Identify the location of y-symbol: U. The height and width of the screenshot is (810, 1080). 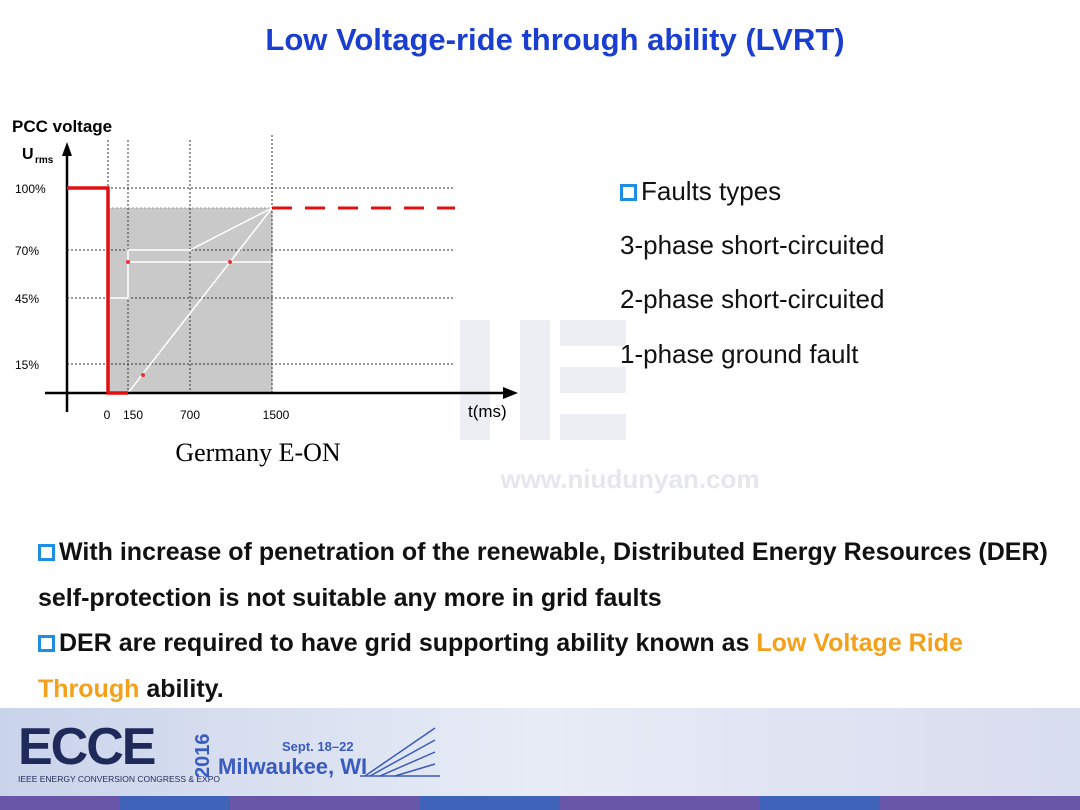
(28, 154).